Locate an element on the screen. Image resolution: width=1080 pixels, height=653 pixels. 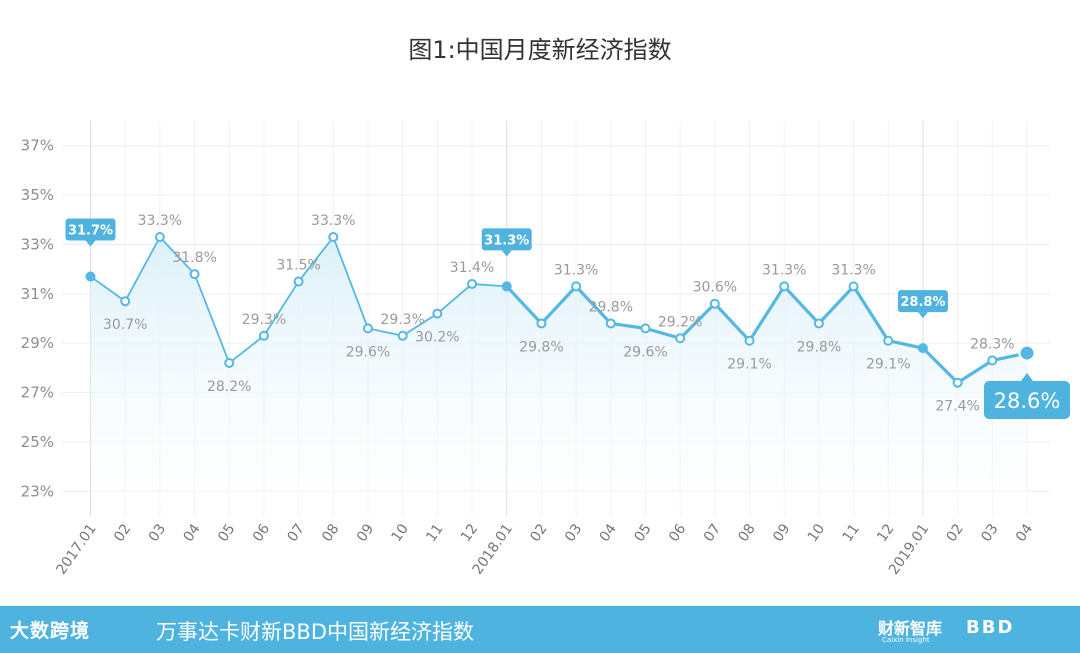
x-tick-label: 2017.01 is located at coordinates (76, 549).